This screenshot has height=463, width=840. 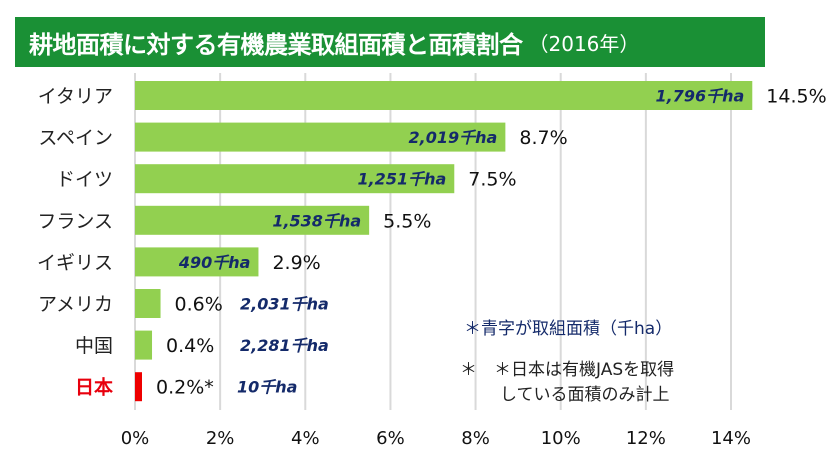 What do you see at coordinates (190, 346) in the screenshot?
I see `value-label: 0.4%` at bounding box center [190, 346].